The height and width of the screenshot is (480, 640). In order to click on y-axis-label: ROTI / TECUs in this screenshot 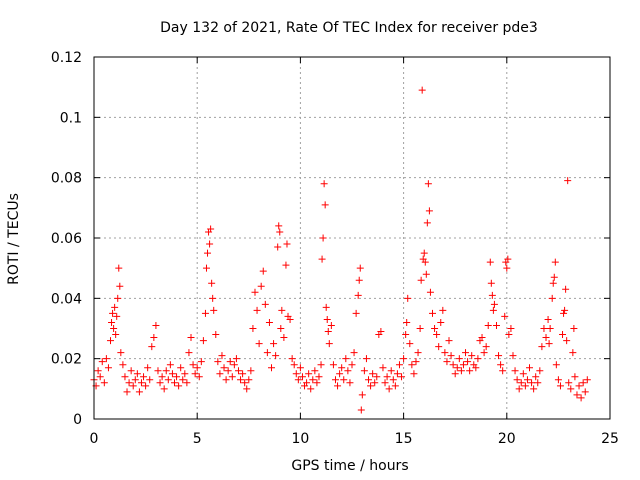, I will do `click(14, 239)`.